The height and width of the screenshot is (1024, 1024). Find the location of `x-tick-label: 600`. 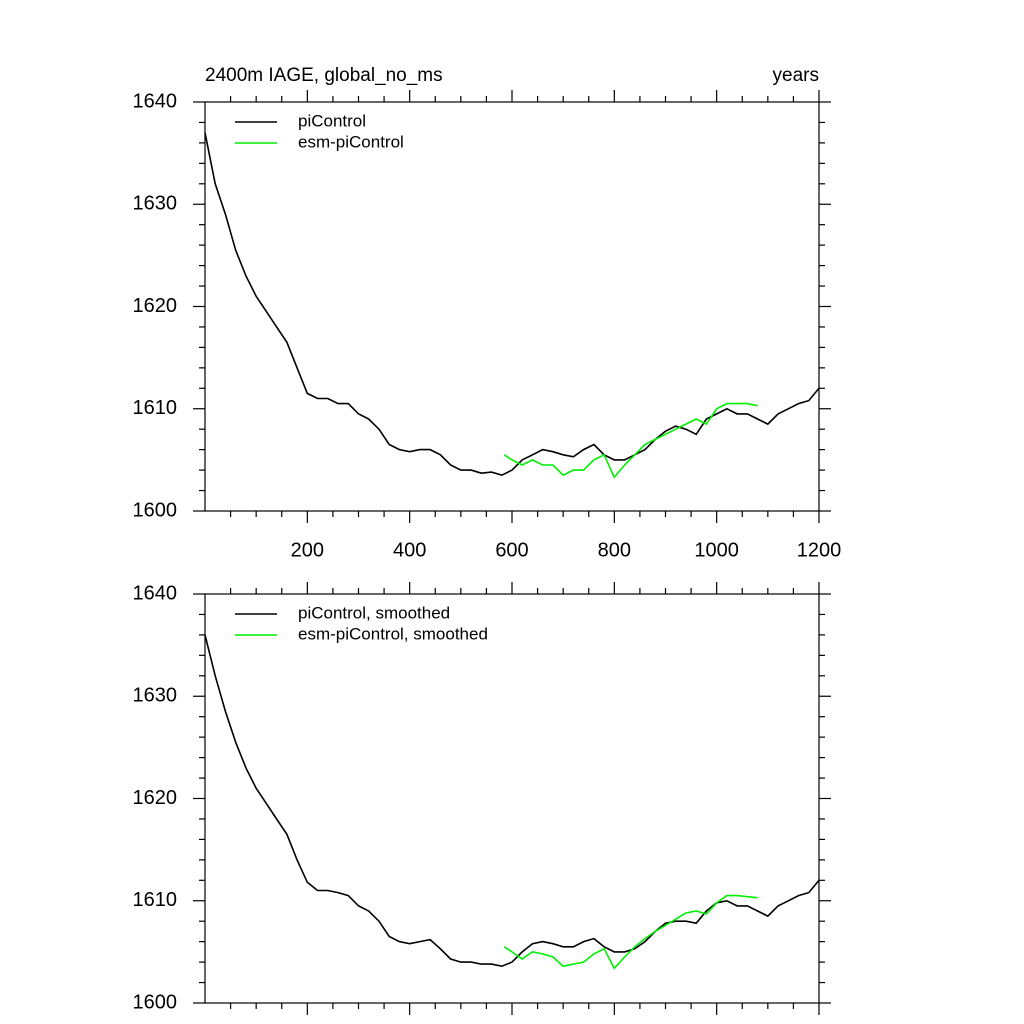

x-tick-label: 600 is located at coordinates (511, 550).